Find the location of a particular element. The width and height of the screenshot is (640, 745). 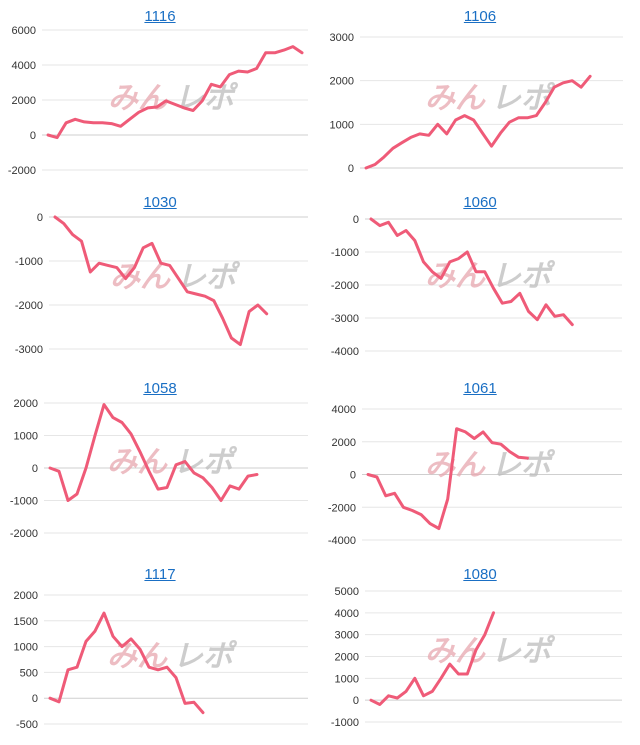

y-tick-label: 6000 is located at coordinates (24, 31).